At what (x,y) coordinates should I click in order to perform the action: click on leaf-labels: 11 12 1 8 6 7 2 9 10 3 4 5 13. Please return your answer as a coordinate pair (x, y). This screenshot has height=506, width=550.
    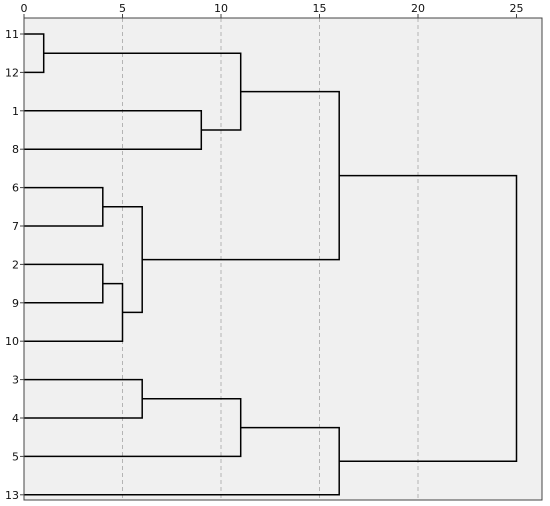
    Looking at the image, I should click on (14, 265).